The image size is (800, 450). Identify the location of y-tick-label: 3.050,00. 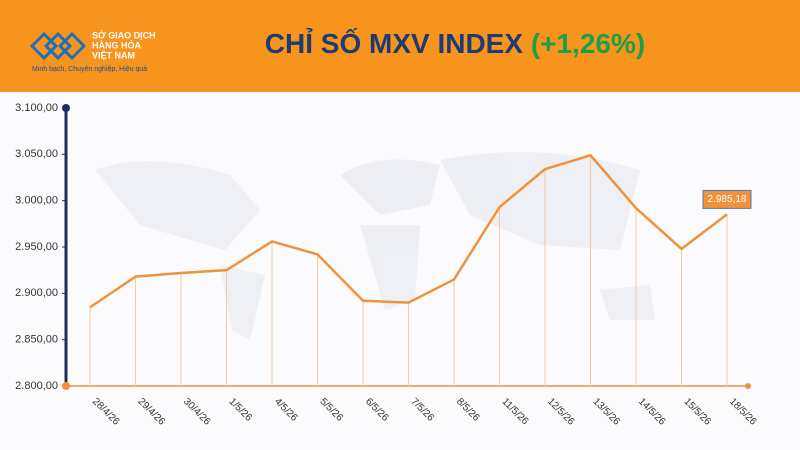
(36, 154).